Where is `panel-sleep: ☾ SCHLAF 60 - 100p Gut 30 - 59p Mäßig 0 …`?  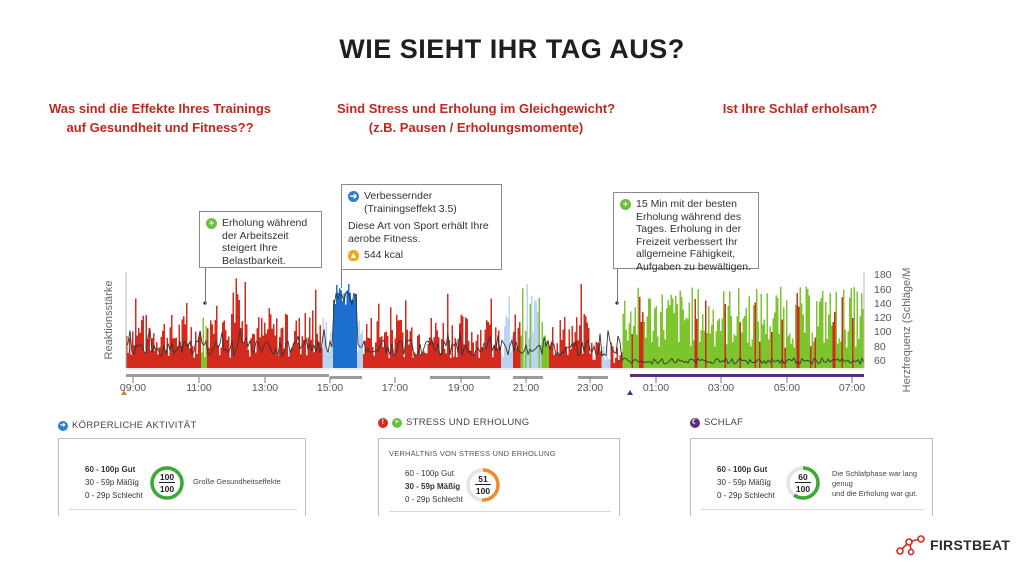 panel-sleep: ☾ SCHLAF 60 - 100p Gut 30 - 59p Mäßig 0 … is located at coordinates (811, 466).